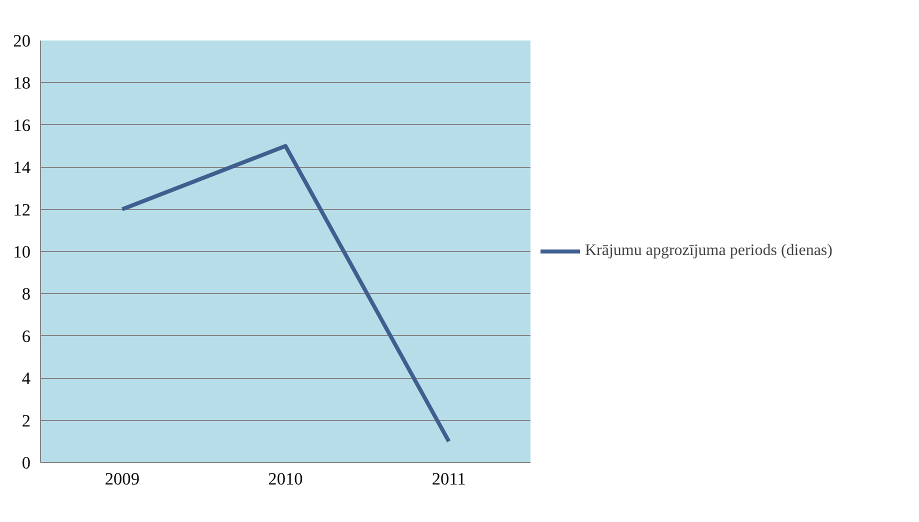 The height and width of the screenshot is (522, 919). Describe the element at coordinates (26, 420) in the screenshot. I see `y-tick-label: 2` at that location.